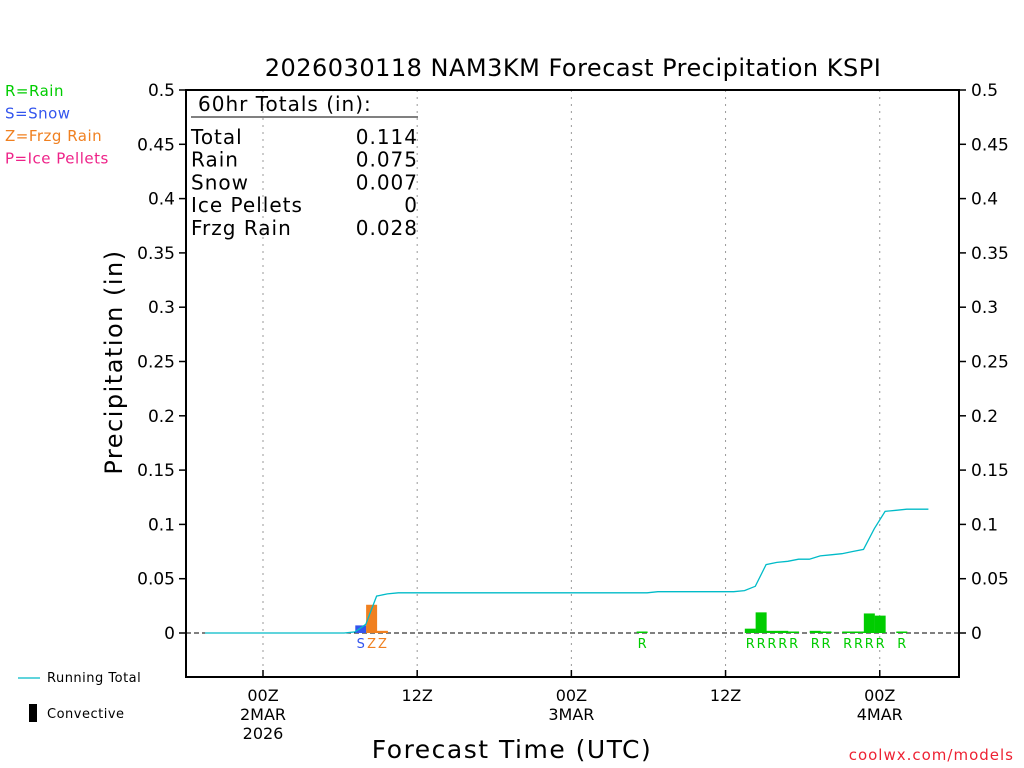  Describe the element at coordinates (984, 525) in the screenshot. I see `y-tick-label-right-2: 0.1` at that location.